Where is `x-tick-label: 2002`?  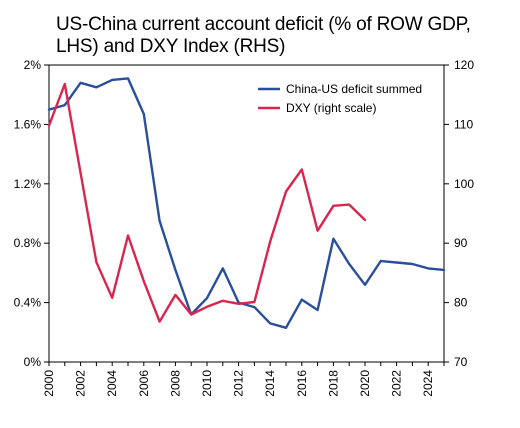
x-tick-label: 2002 is located at coordinates (81, 383).